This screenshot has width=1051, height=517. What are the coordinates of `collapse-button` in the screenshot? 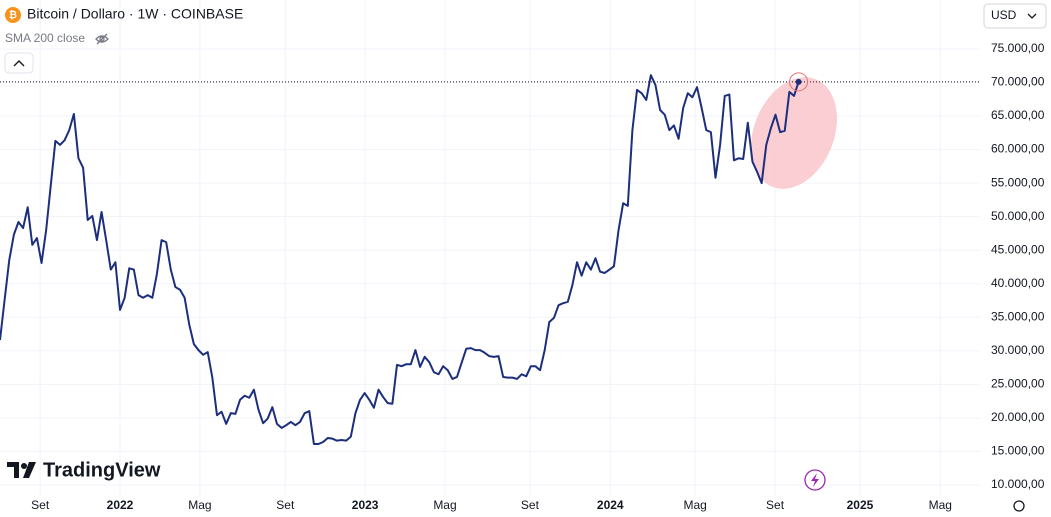 It's located at (19, 63).